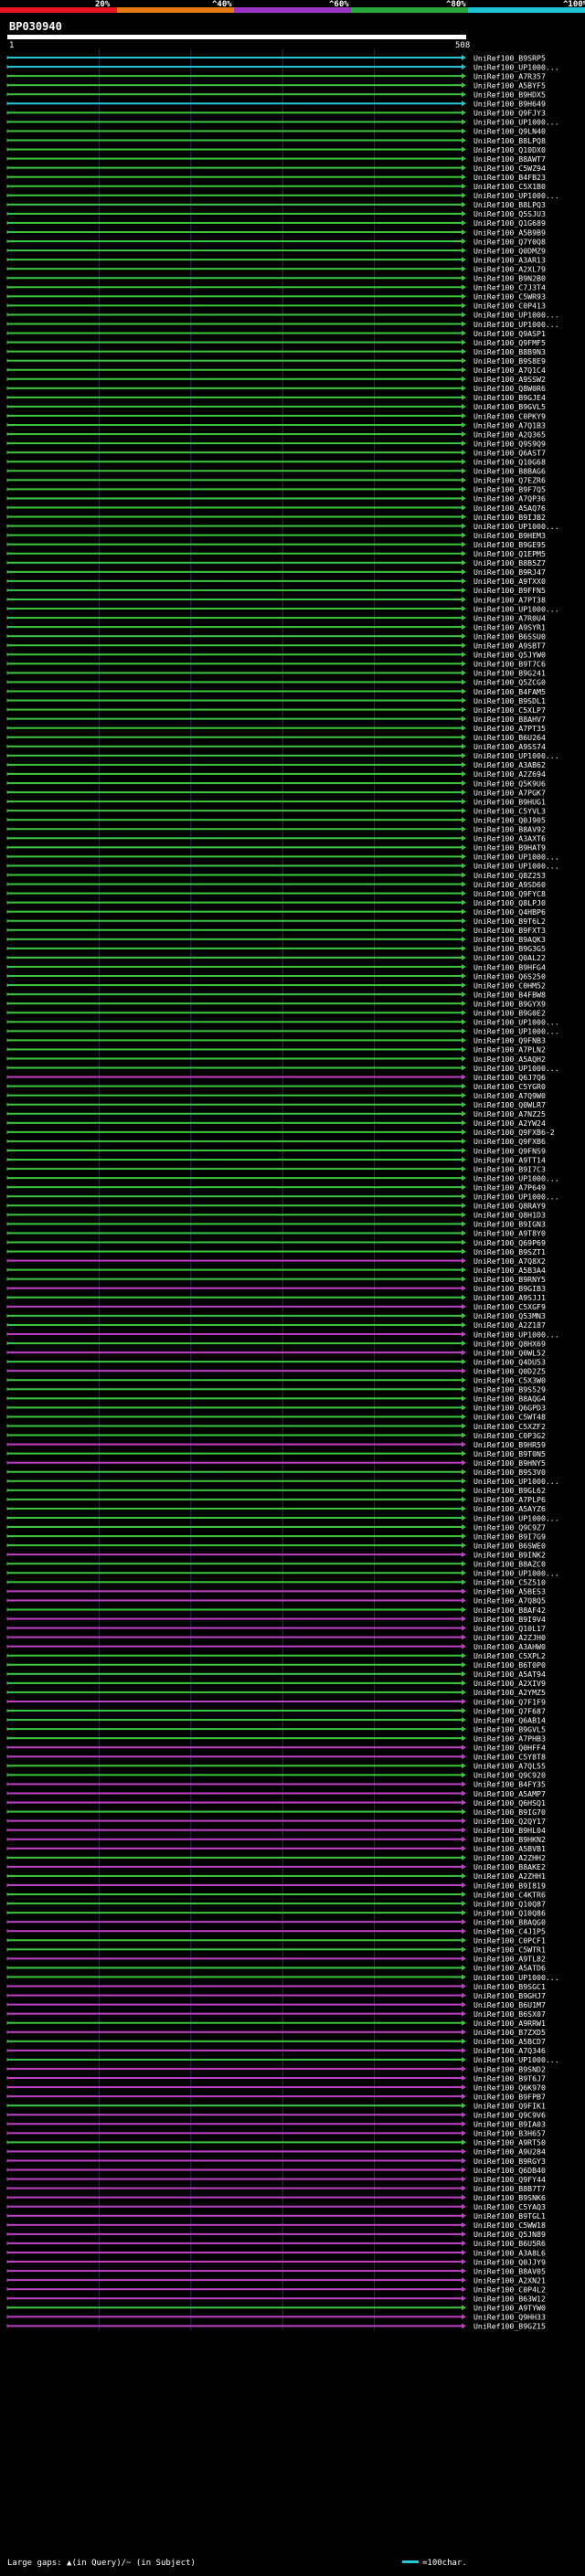 The image size is (585, 2576). Describe the element at coordinates (510, 1876) in the screenshot. I see `hit-label: UniRef100_A2ZHH1` at that location.